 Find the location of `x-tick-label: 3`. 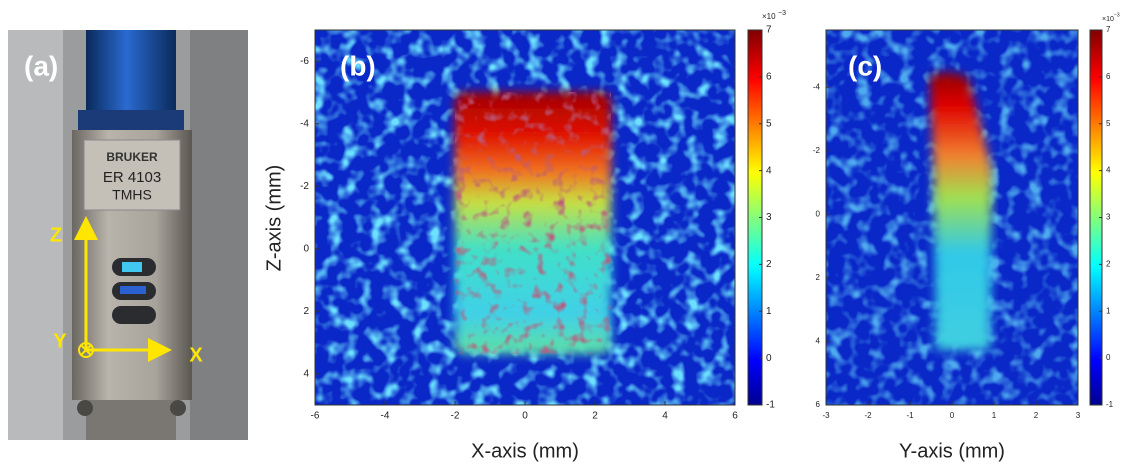

x-tick-label: 3 is located at coordinates (1078, 415).